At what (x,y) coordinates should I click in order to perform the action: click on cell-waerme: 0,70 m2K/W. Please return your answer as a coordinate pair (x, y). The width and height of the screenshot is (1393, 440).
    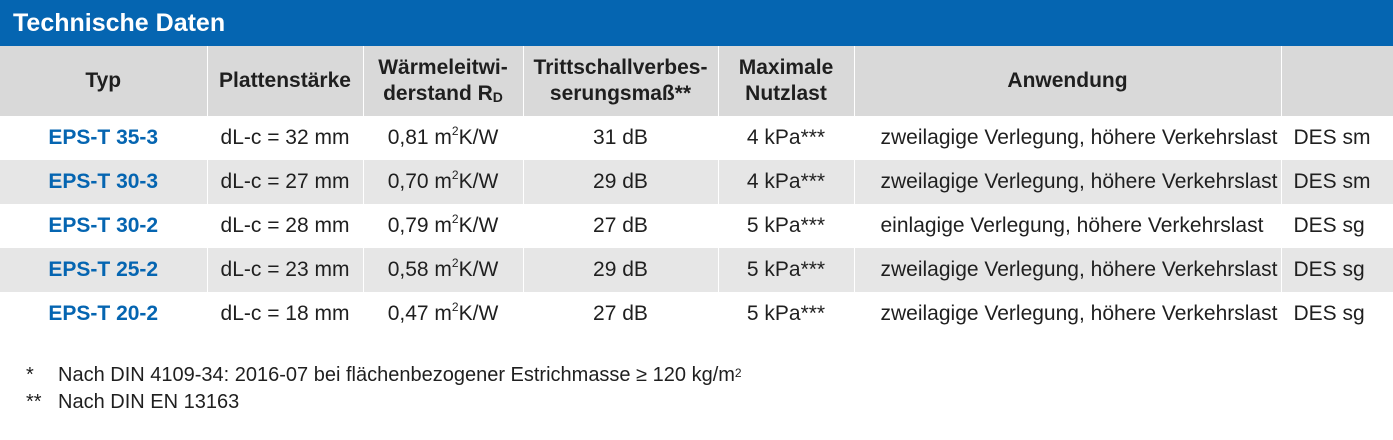
    Looking at the image, I should click on (443, 182).